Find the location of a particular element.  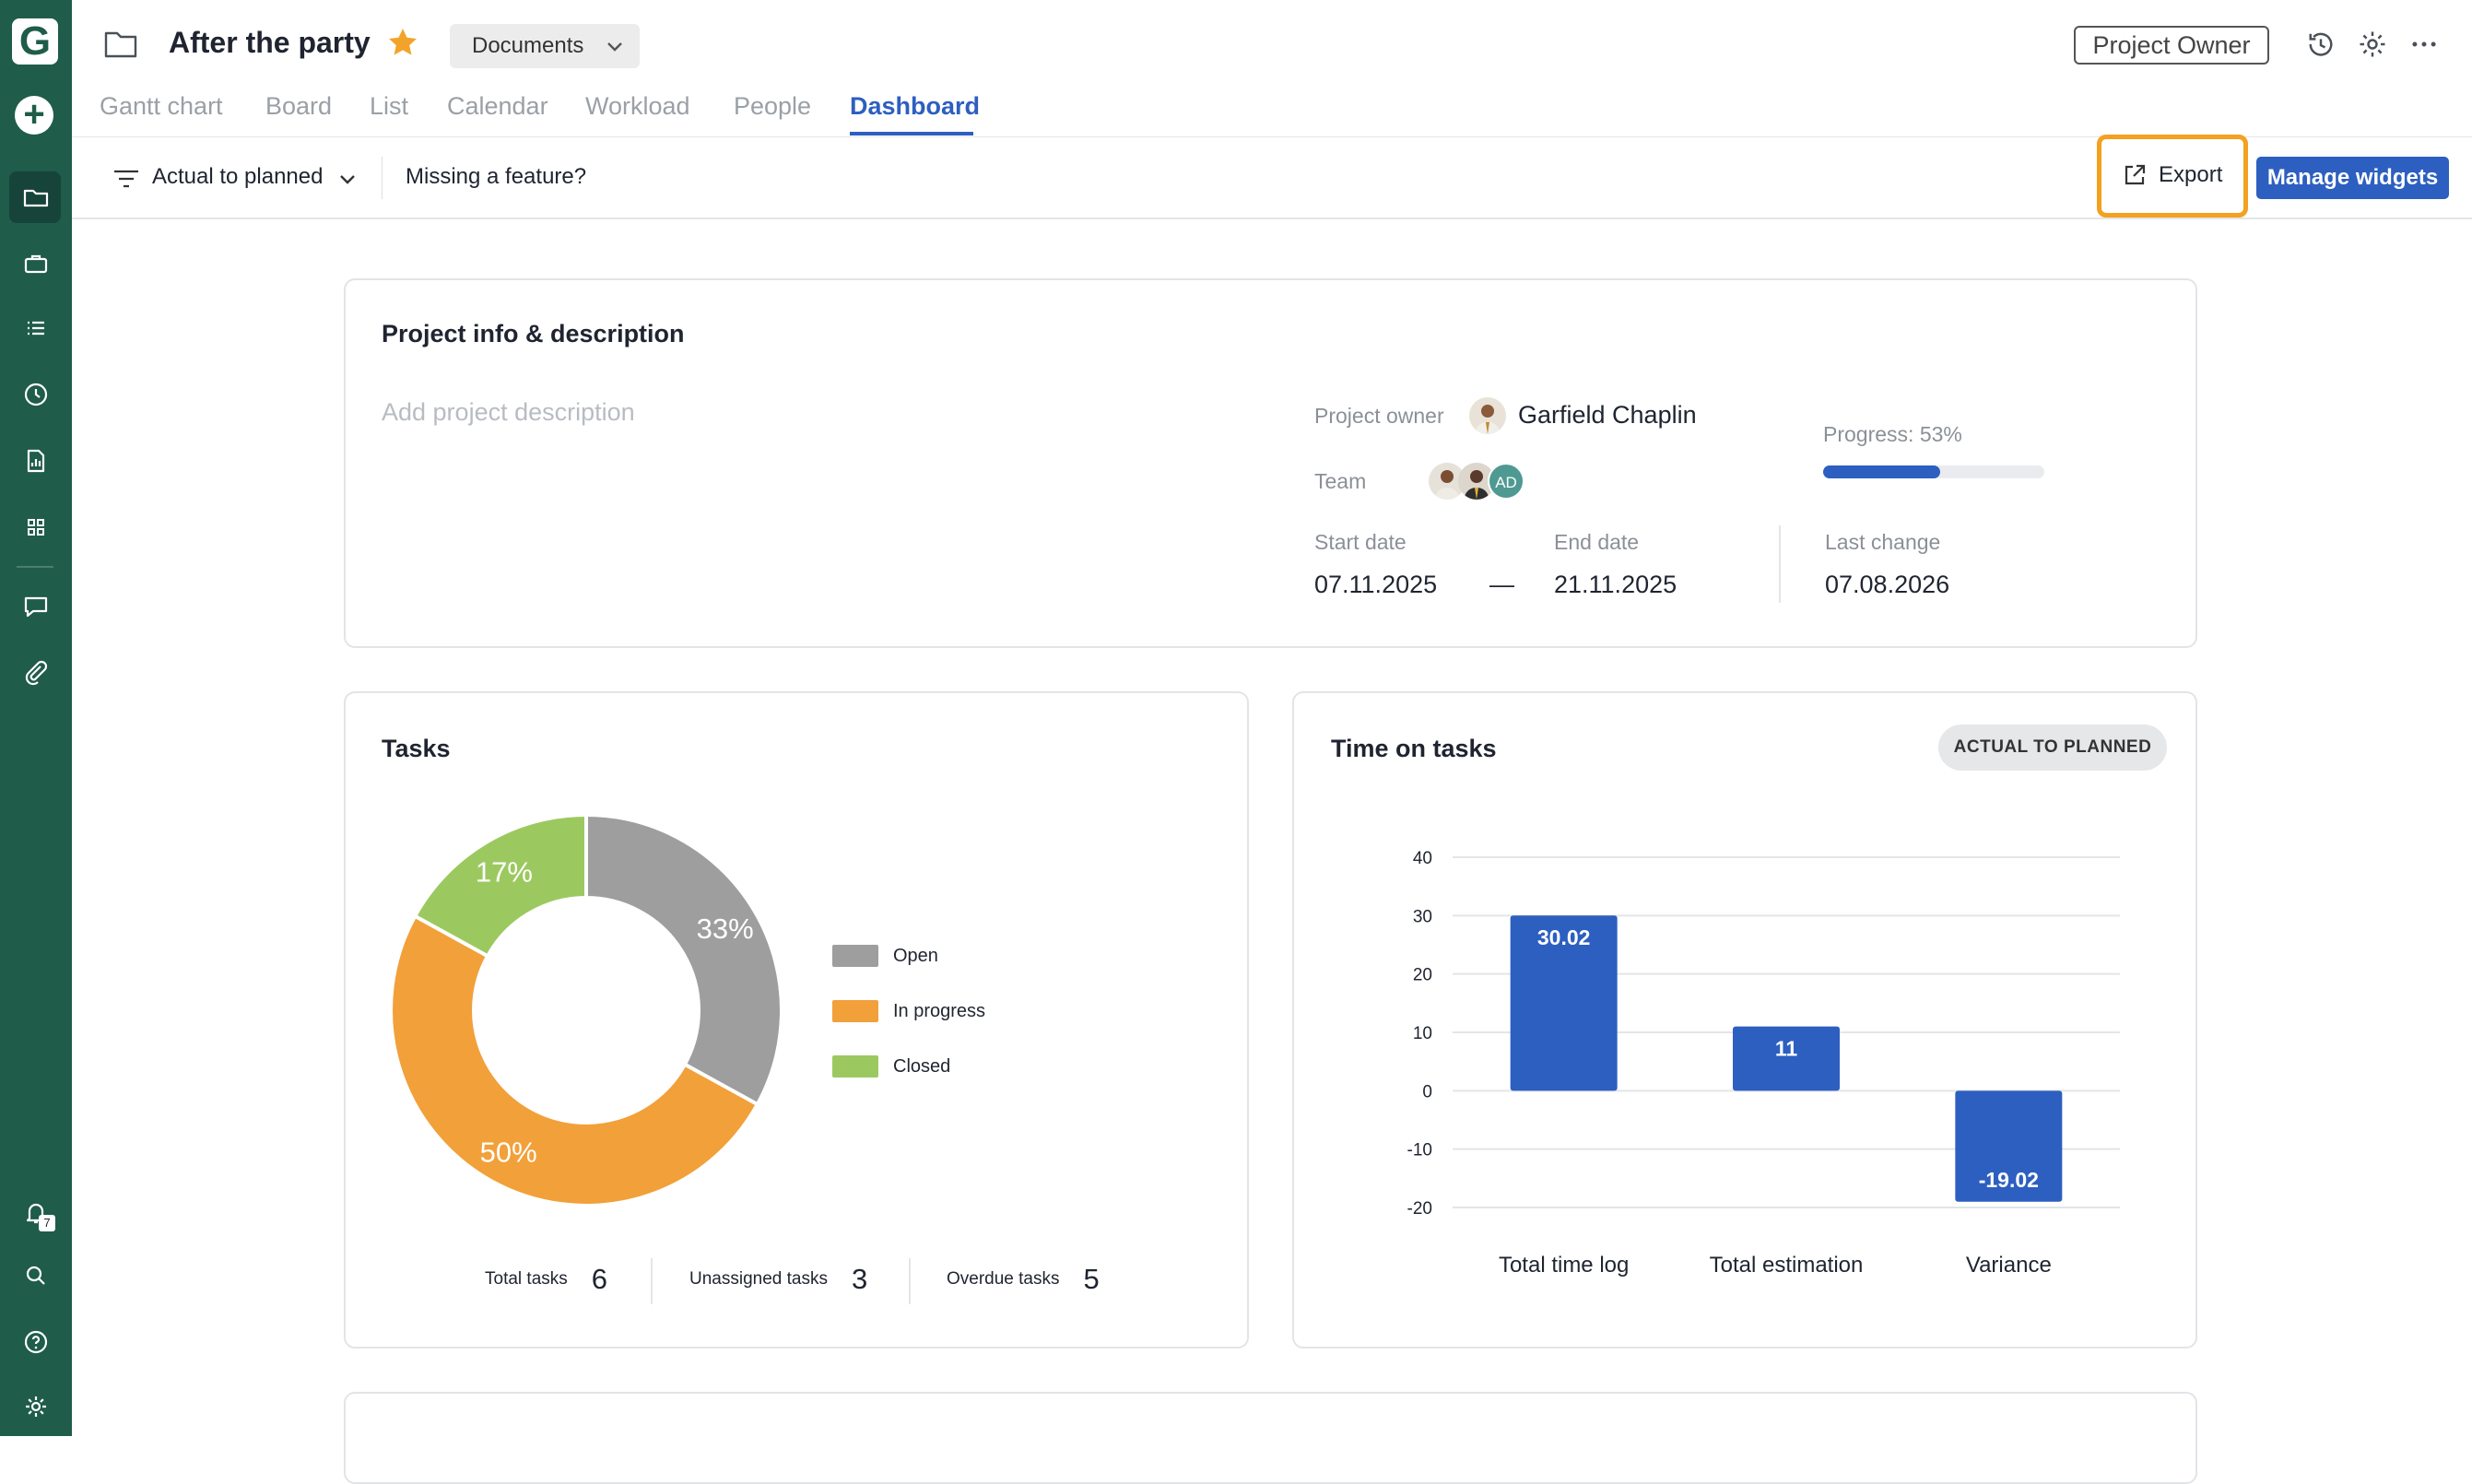

external-link-icon is located at coordinates (2136, 175).